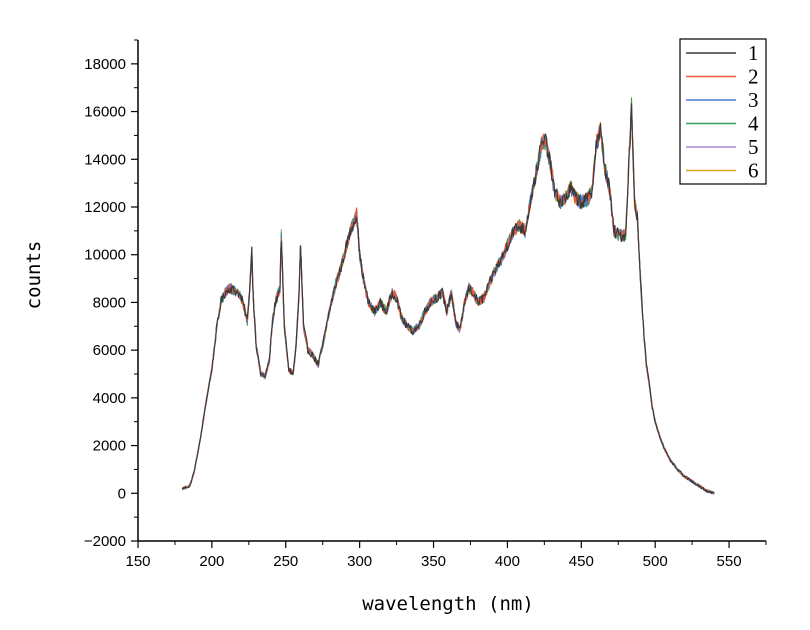 The width and height of the screenshot is (810, 630). What do you see at coordinates (105, 112) in the screenshot?
I see `y-tick-label: 16000` at bounding box center [105, 112].